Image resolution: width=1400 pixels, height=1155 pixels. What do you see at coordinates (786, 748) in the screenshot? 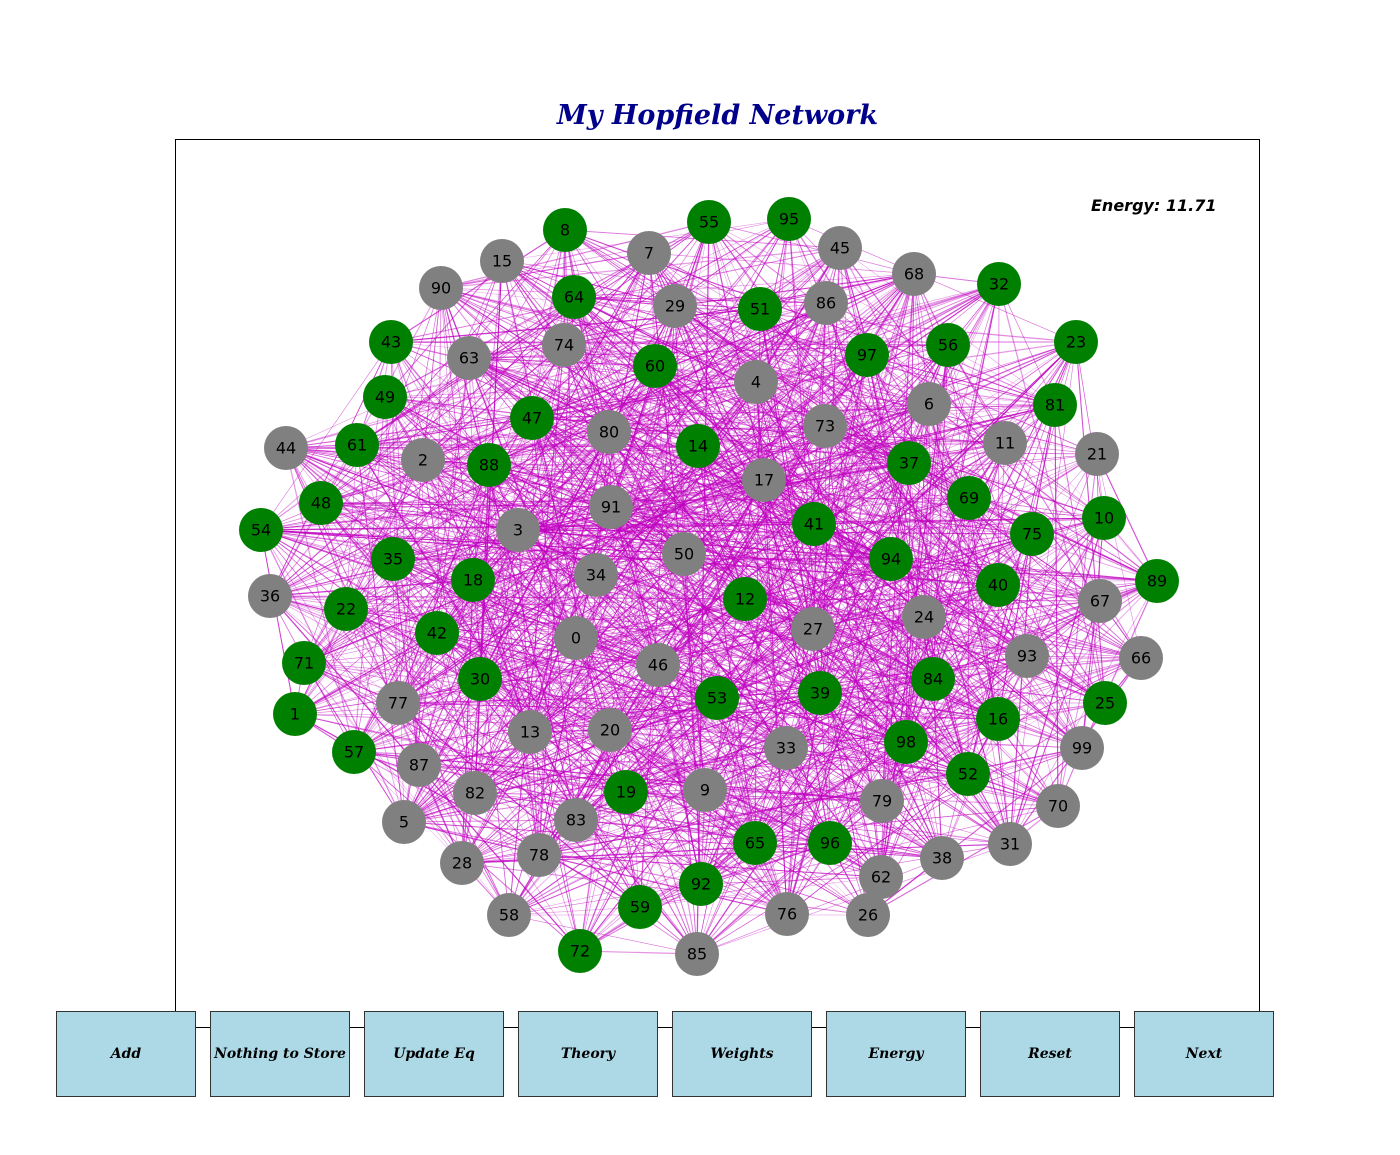
I see `node-33: 33` at bounding box center [786, 748].